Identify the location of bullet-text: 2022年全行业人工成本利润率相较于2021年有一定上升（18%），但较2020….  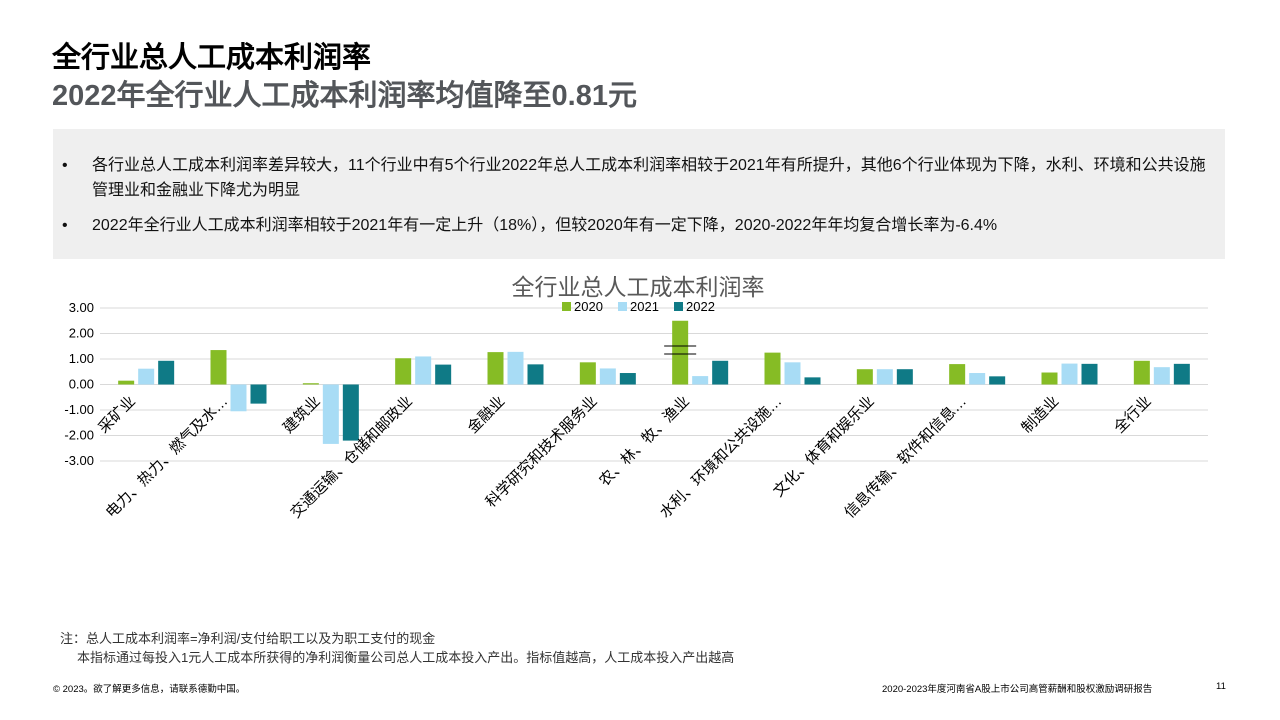
(545, 225).